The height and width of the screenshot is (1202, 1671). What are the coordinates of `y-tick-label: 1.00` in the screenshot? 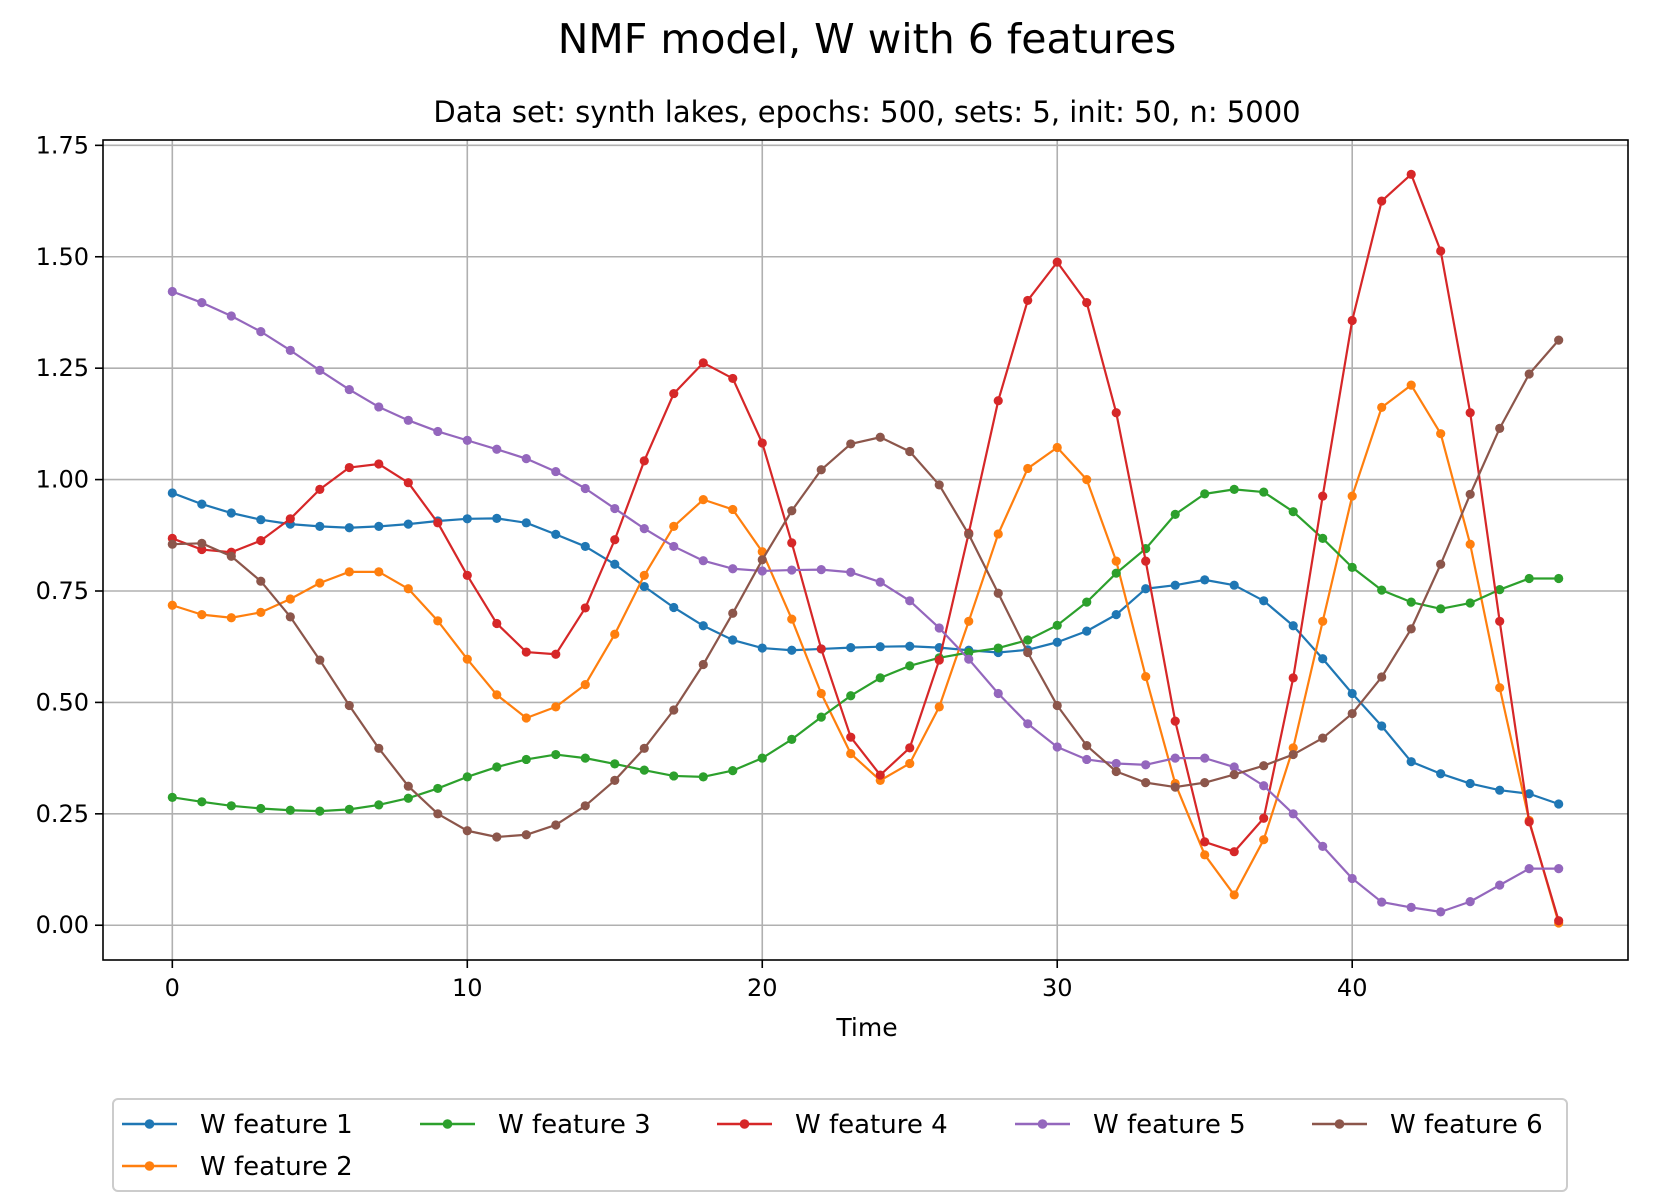 It's located at (62, 480).